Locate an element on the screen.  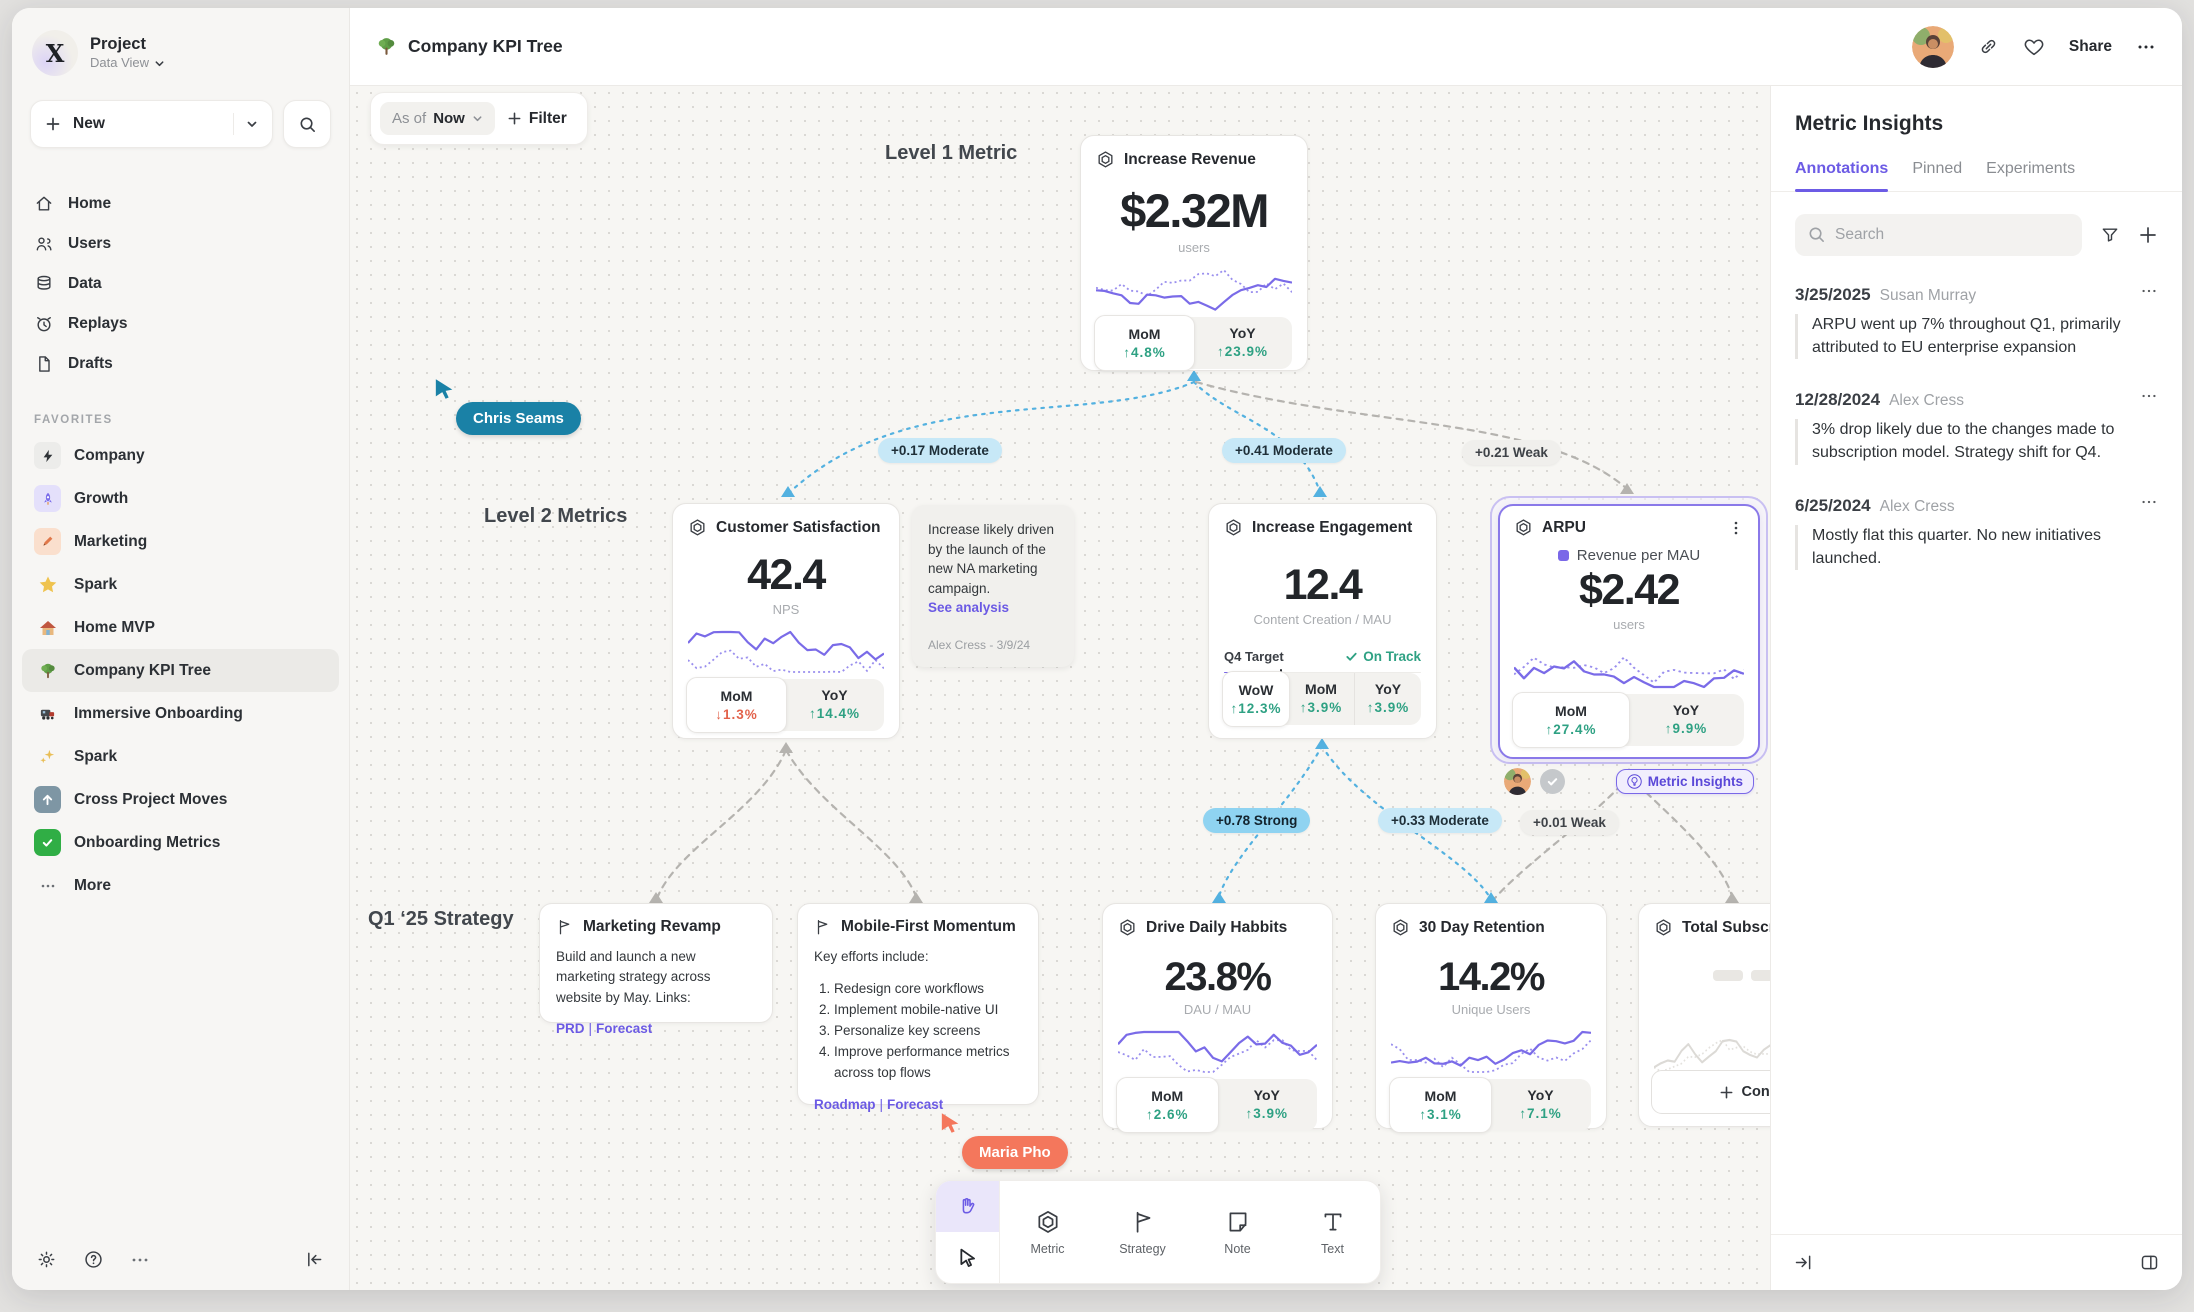
search-input is located at coordinates (1938, 235).